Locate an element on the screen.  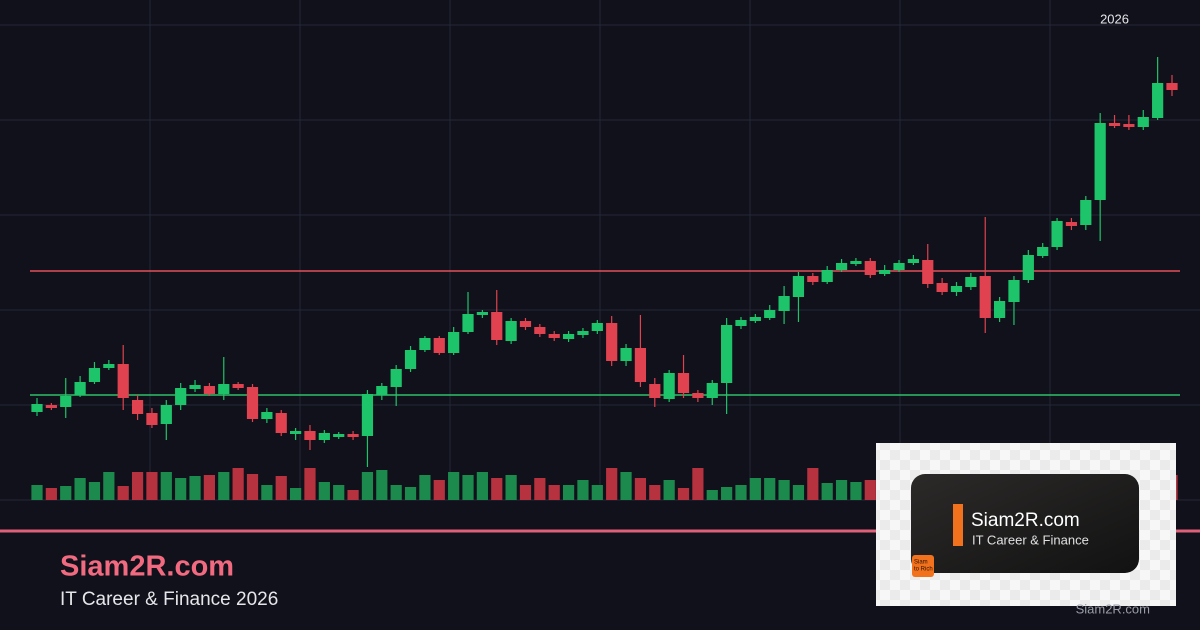
logo-accent is located at coordinates (958, 525).